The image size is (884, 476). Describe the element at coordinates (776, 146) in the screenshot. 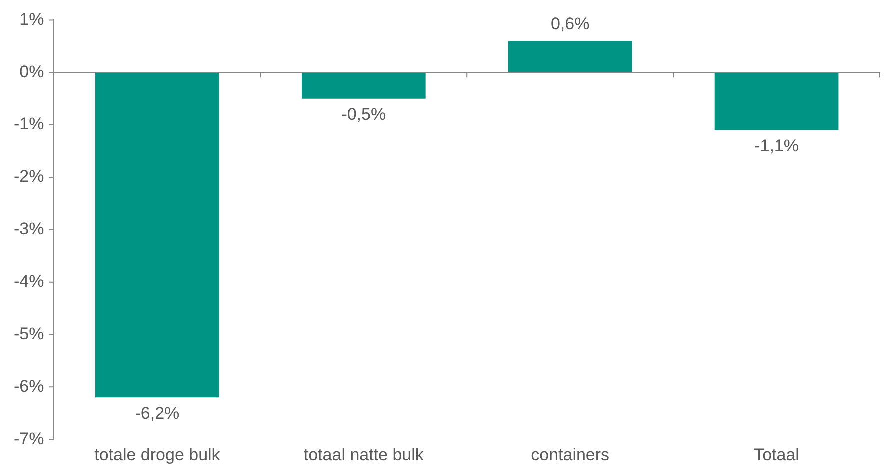

I see `data-label: -1,1%` at that location.